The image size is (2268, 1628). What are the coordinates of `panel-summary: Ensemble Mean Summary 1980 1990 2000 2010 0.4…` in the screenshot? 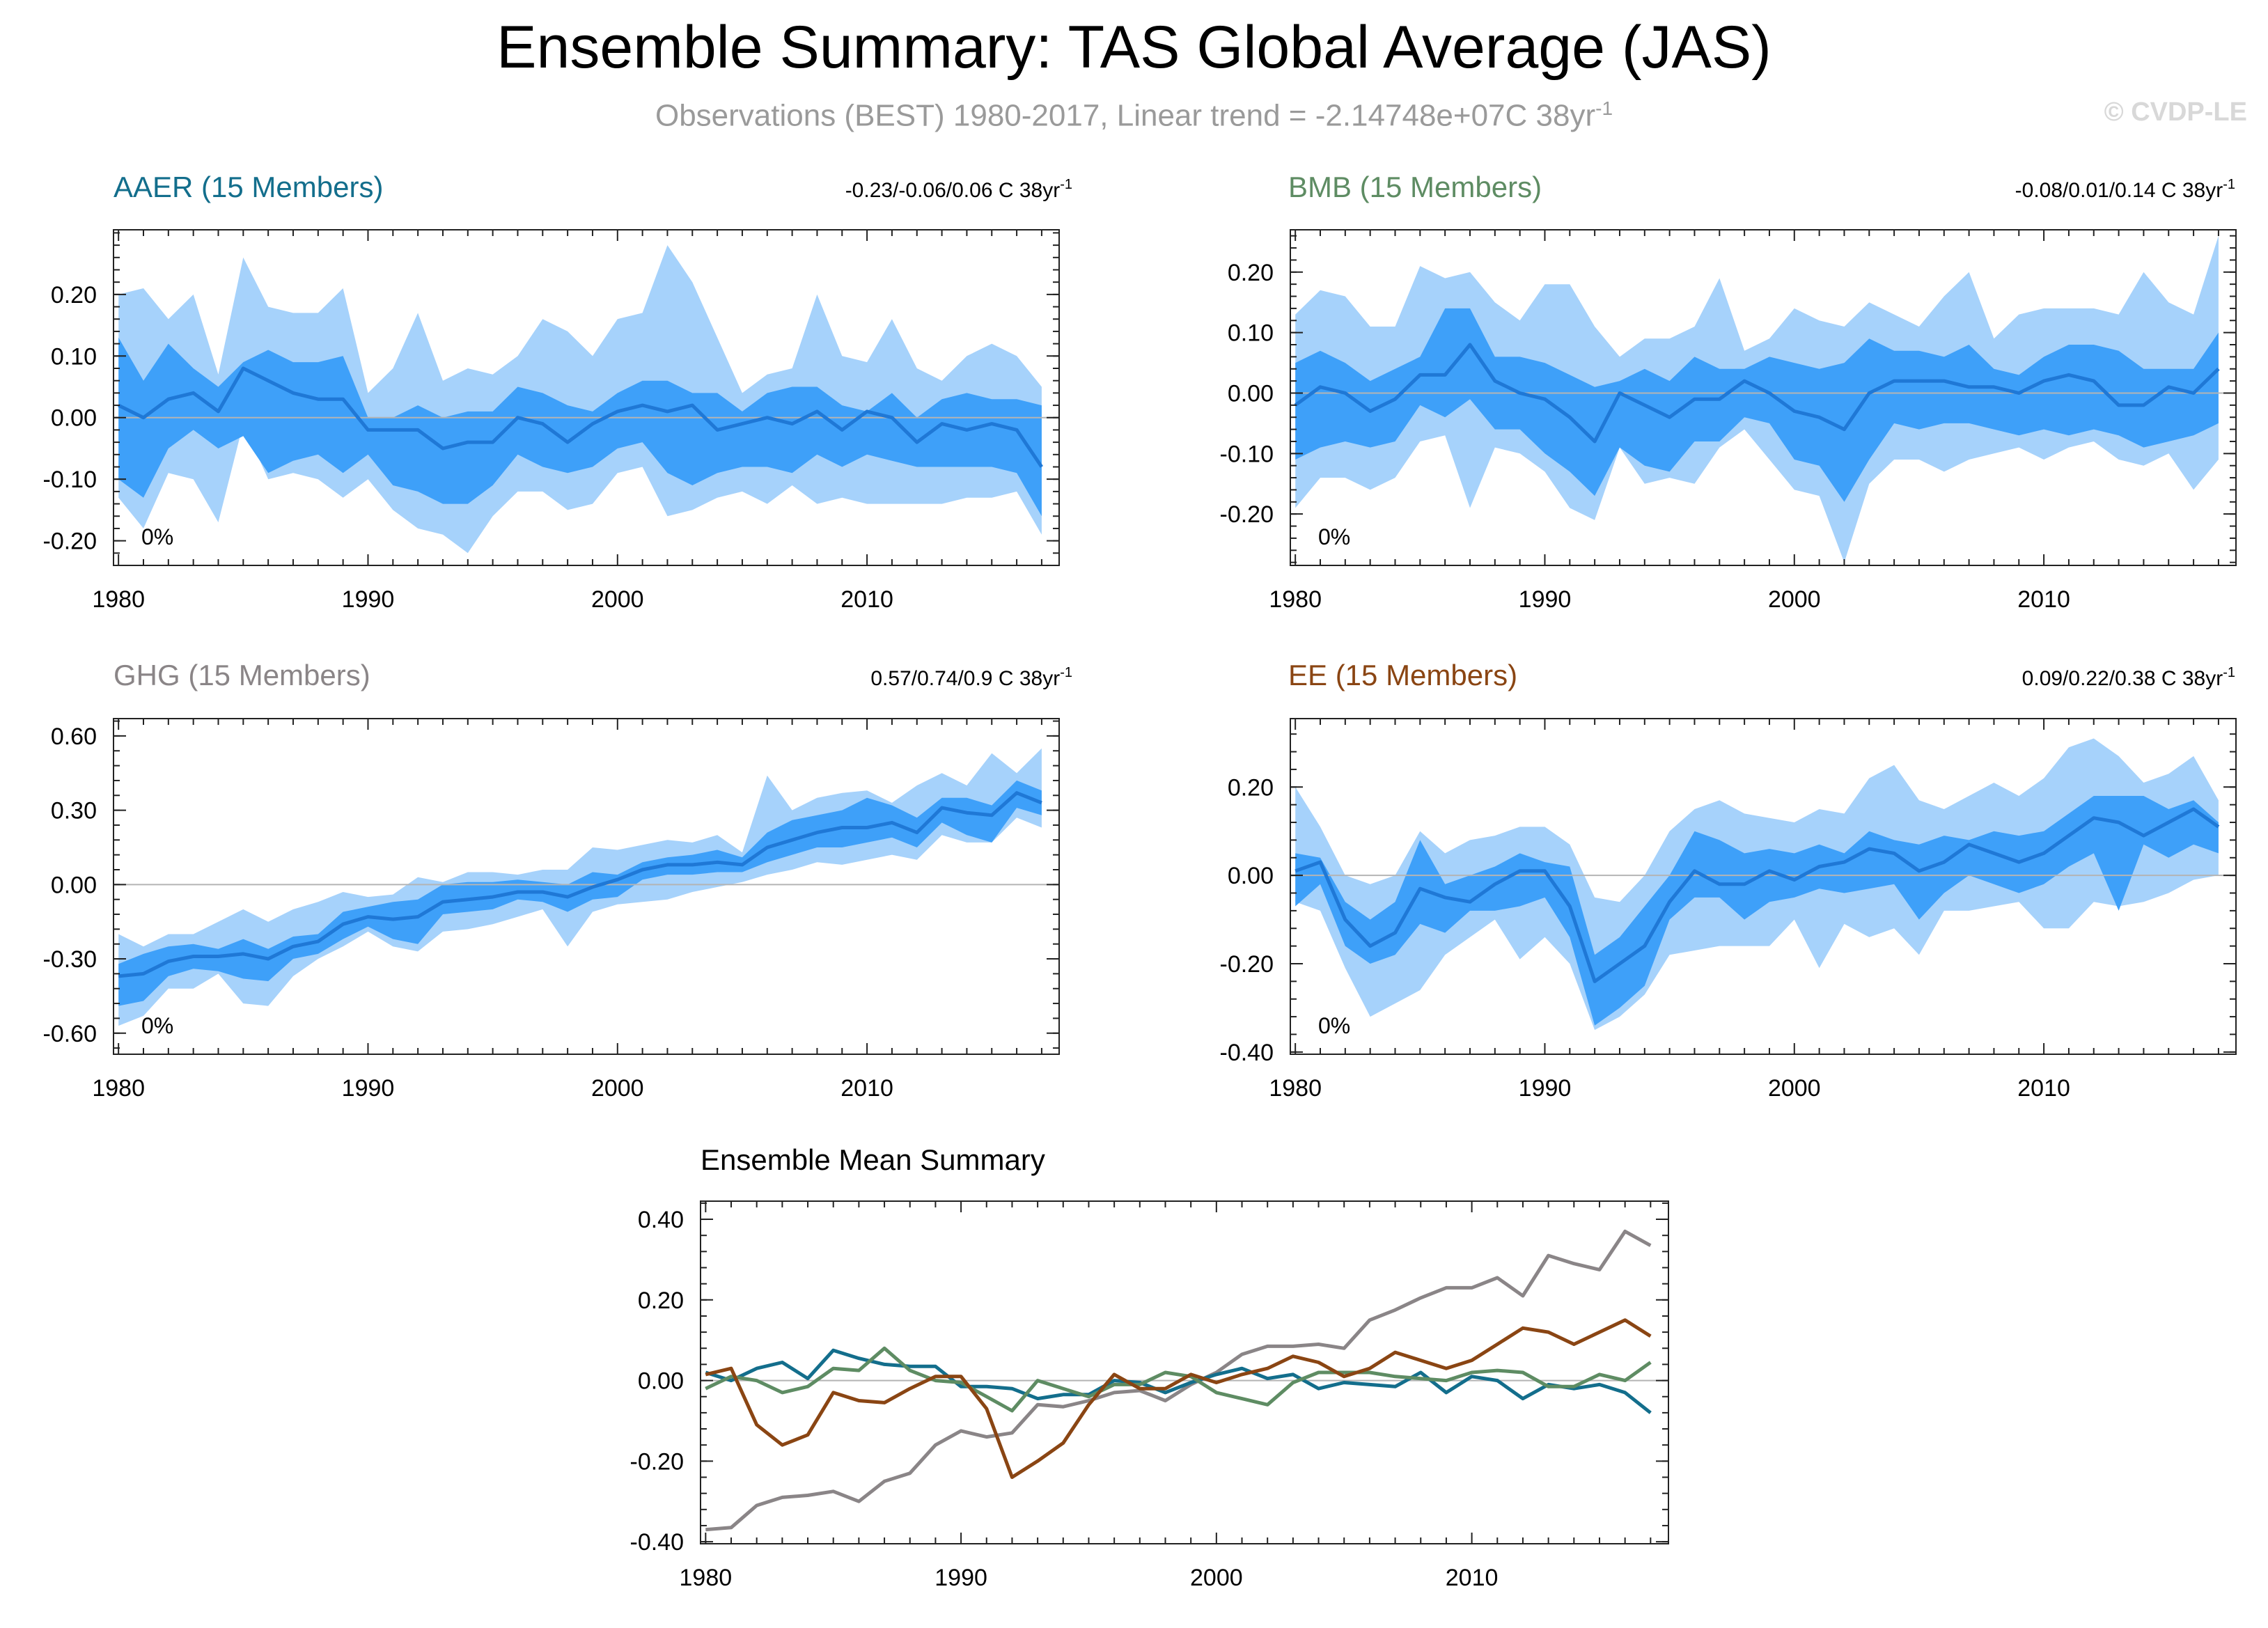 It's located at (1149, 1367).